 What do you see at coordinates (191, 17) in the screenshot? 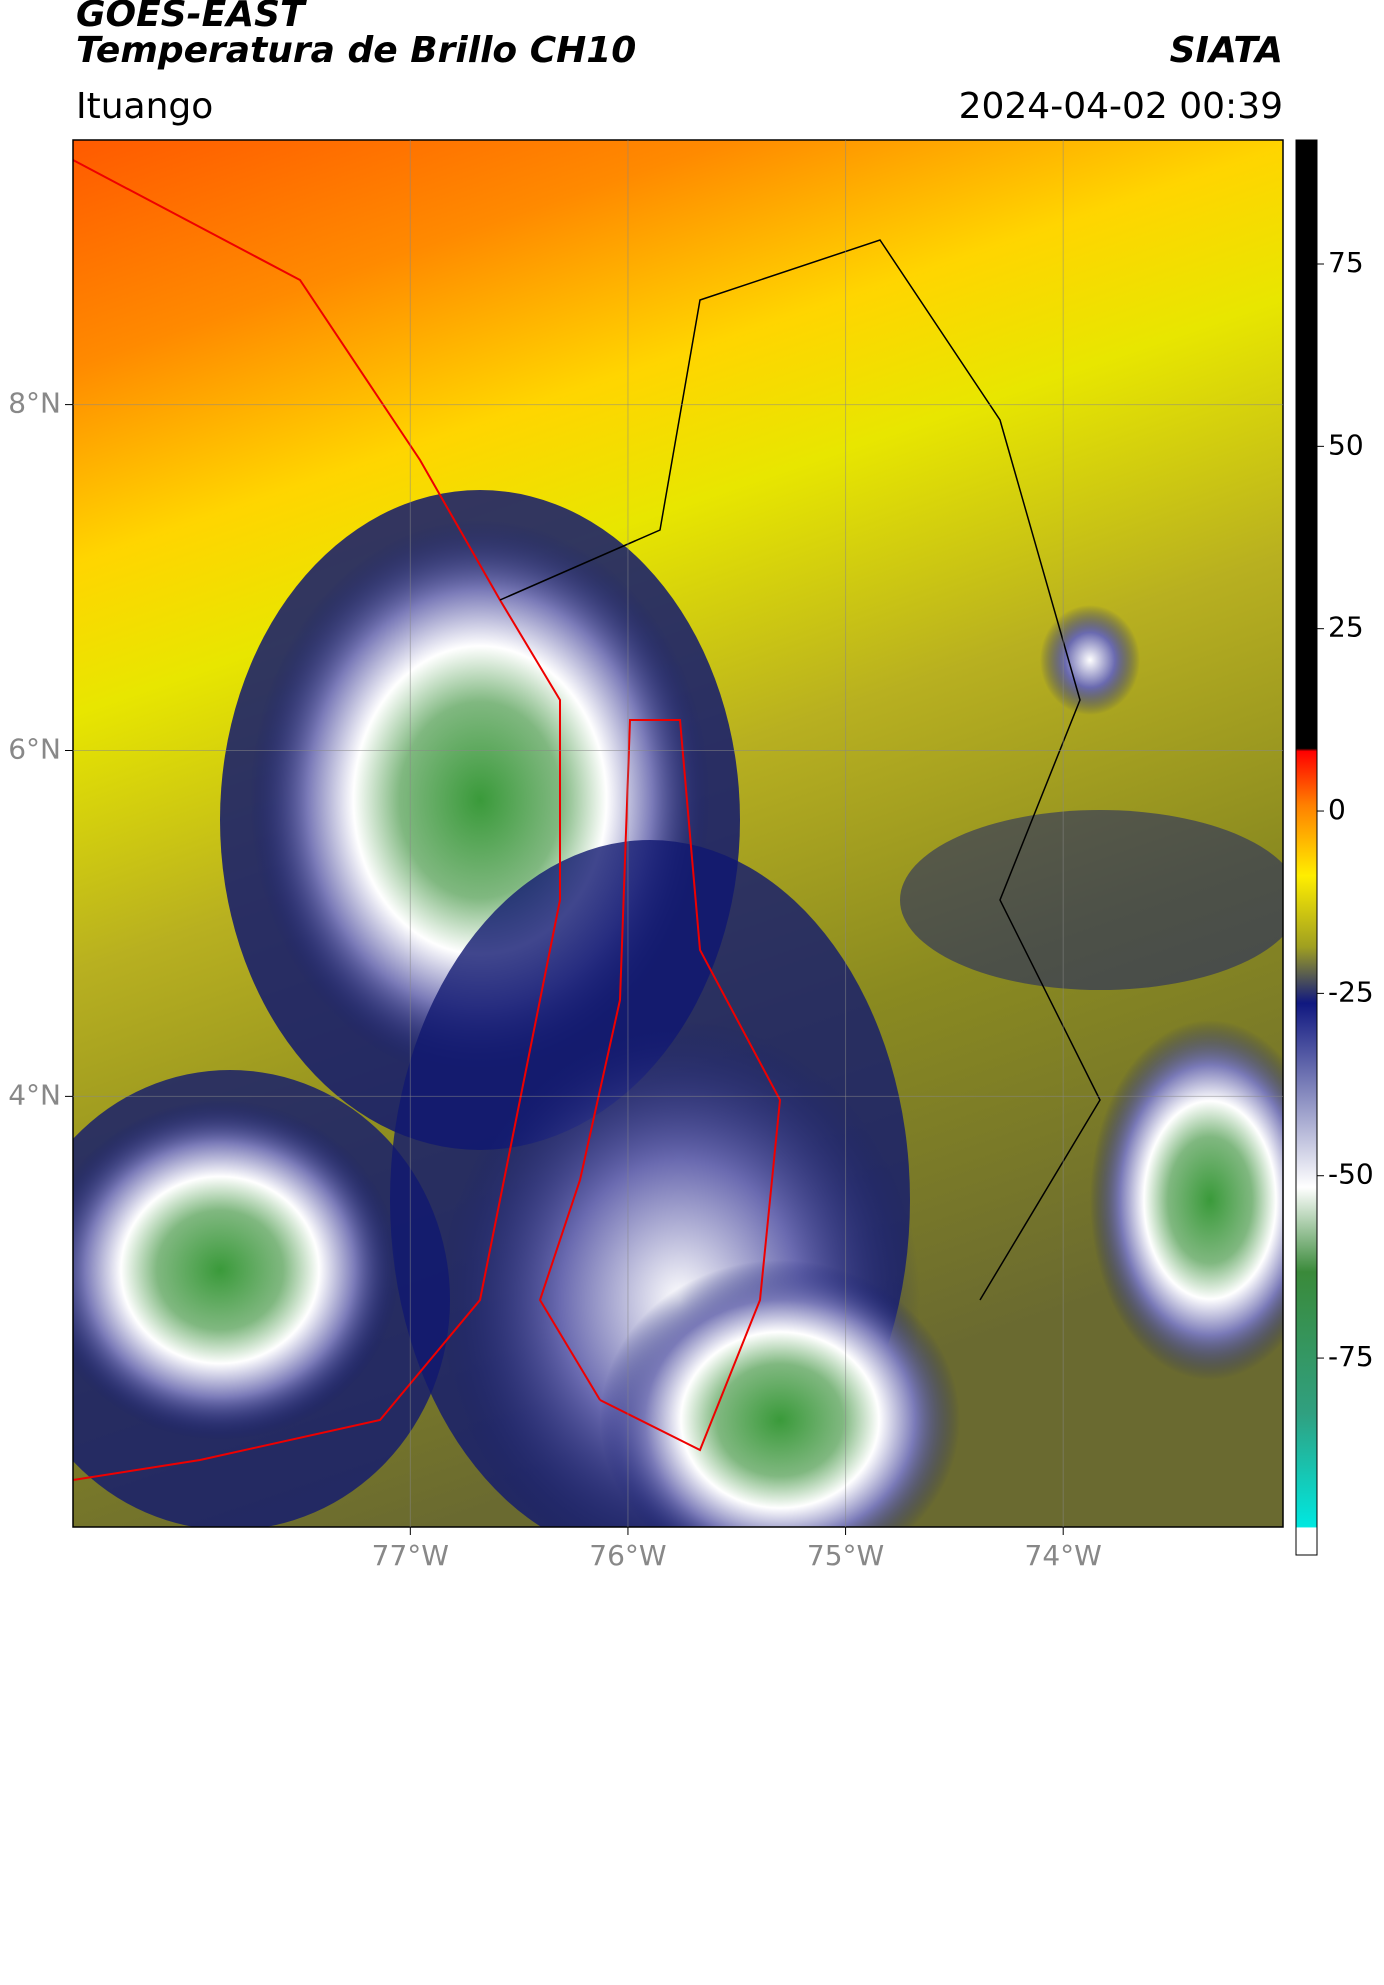
I see `title: GOES-EAST` at bounding box center [191, 17].